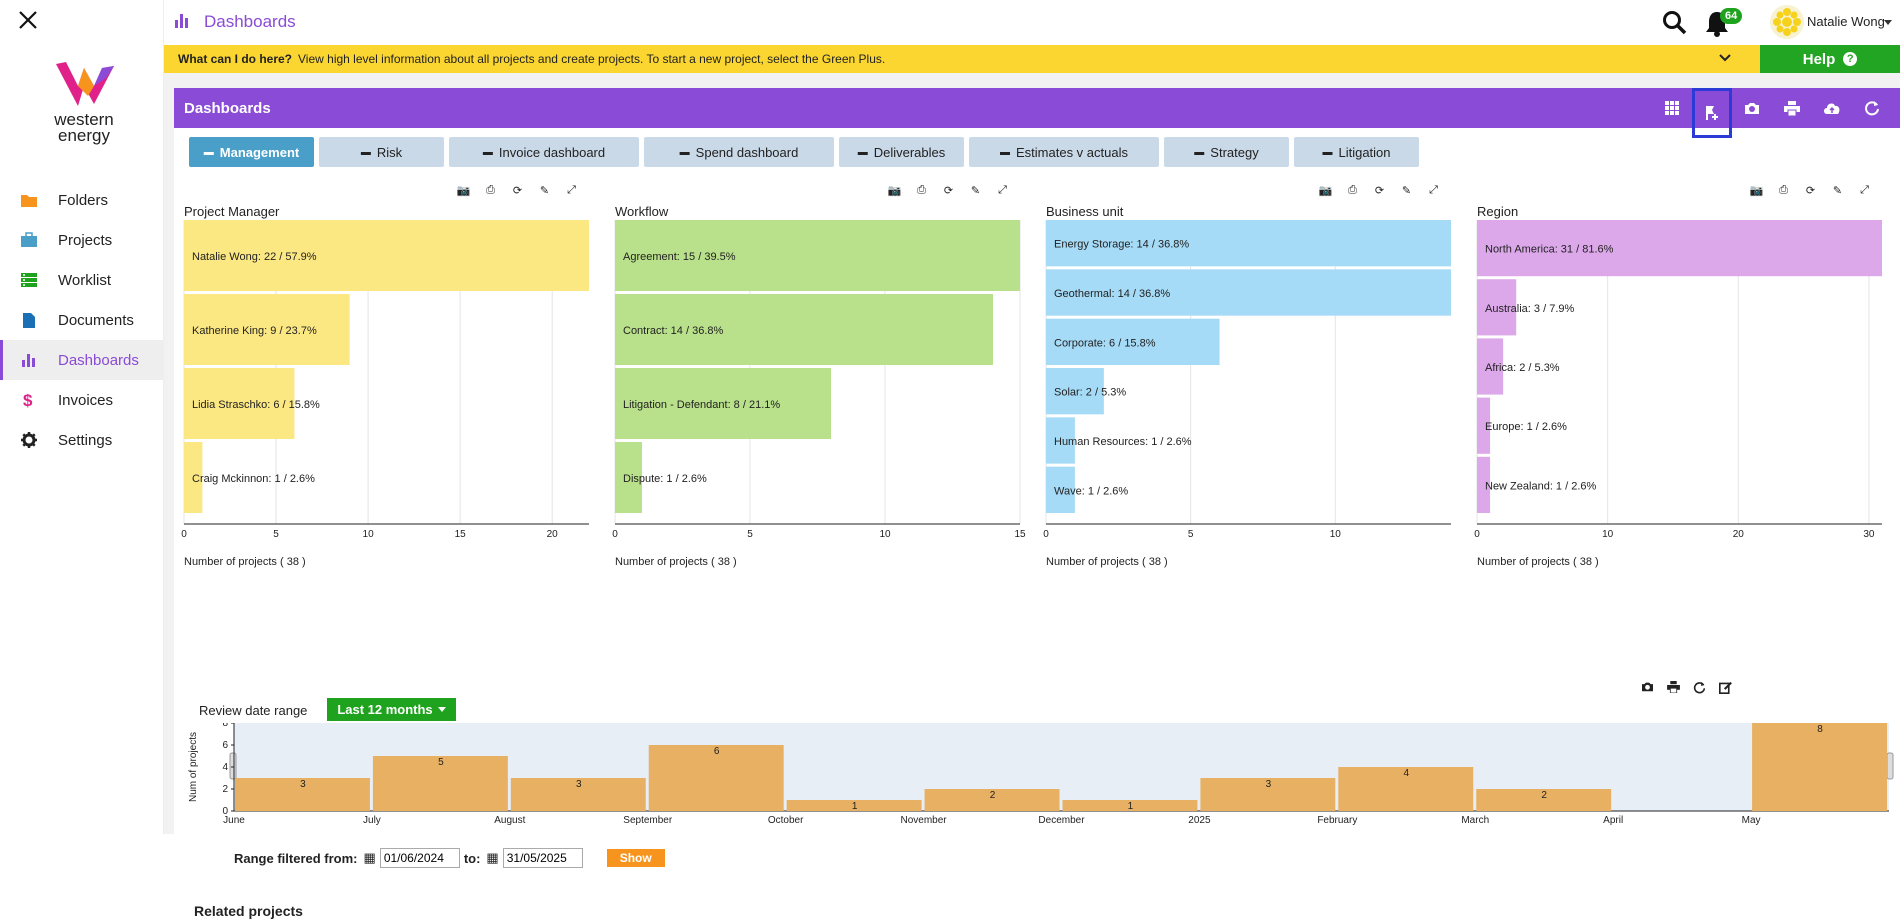 This screenshot has height=919, width=1900. I want to click on tab-invoice-dashboard: ▬ Invoice dashboard, so click(544, 152).